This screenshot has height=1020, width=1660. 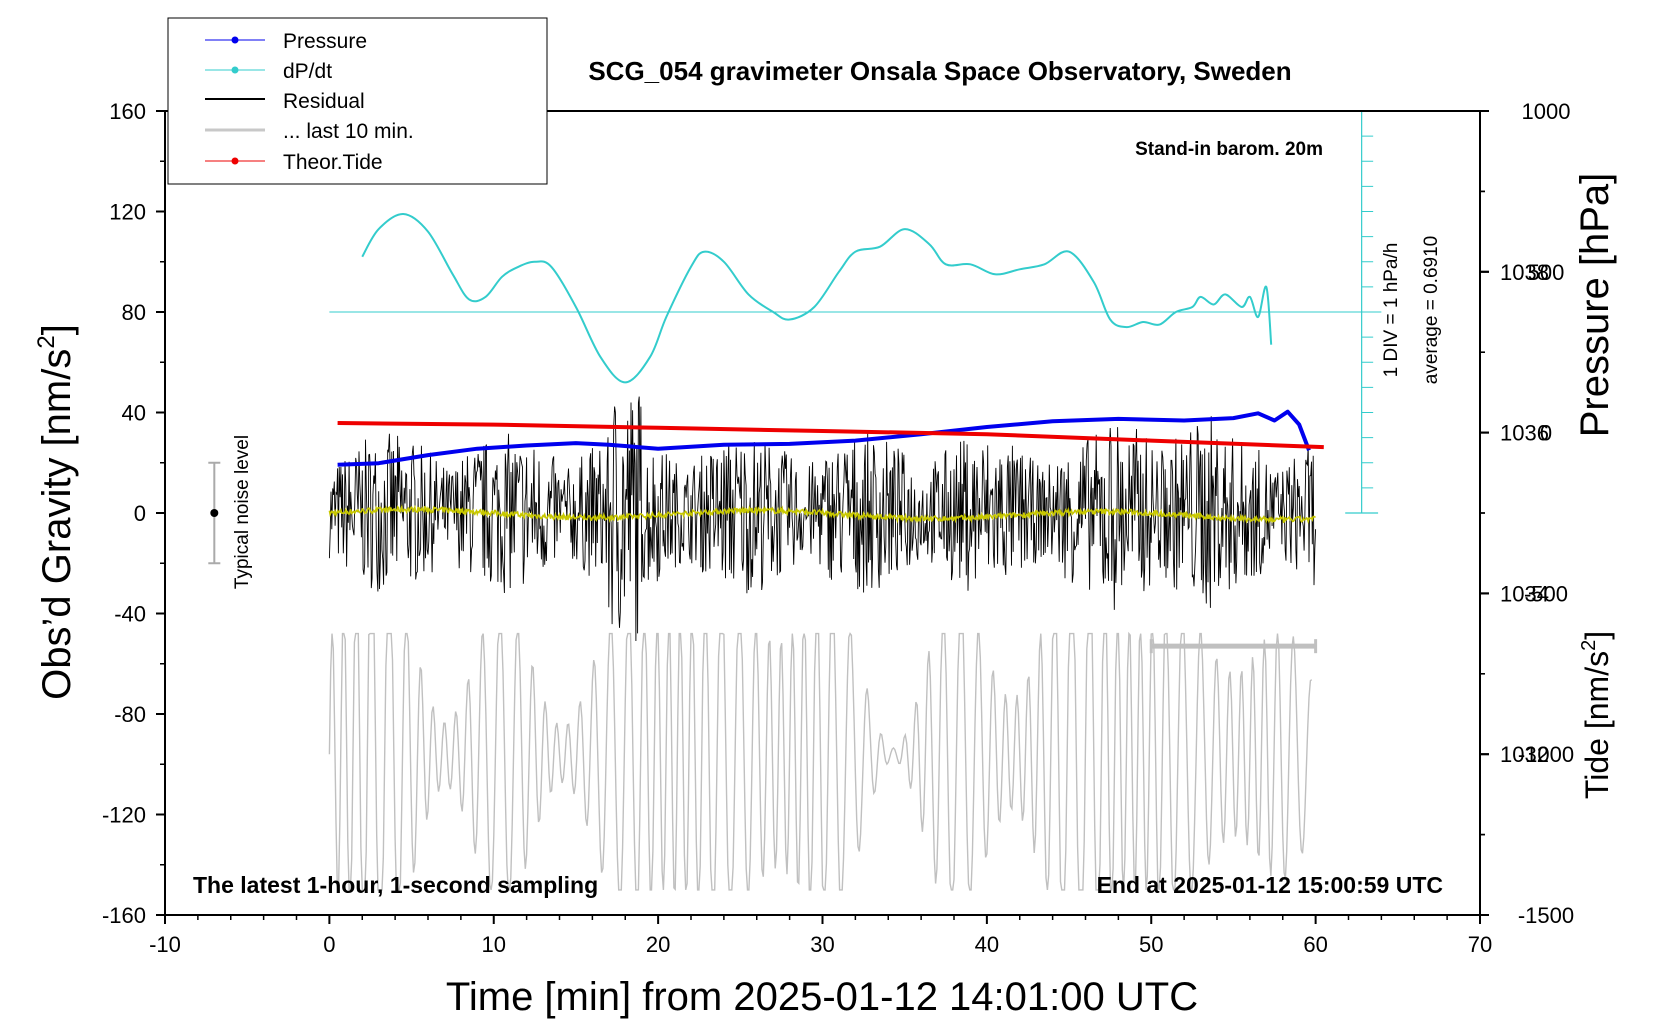 I want to click on tide-tick-label: -500, so click(x=1546, y=593).